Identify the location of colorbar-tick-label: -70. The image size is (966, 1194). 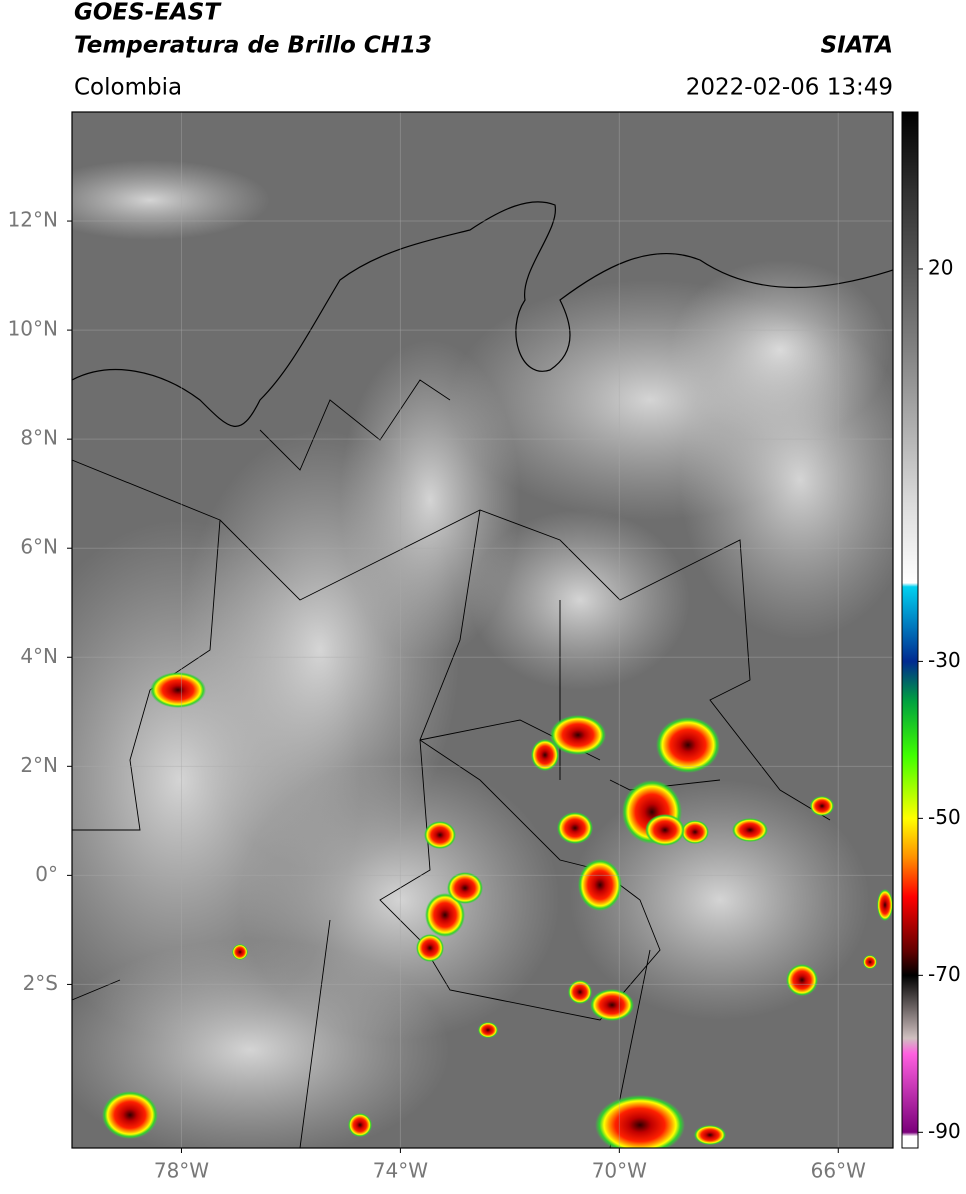
(944, 974).